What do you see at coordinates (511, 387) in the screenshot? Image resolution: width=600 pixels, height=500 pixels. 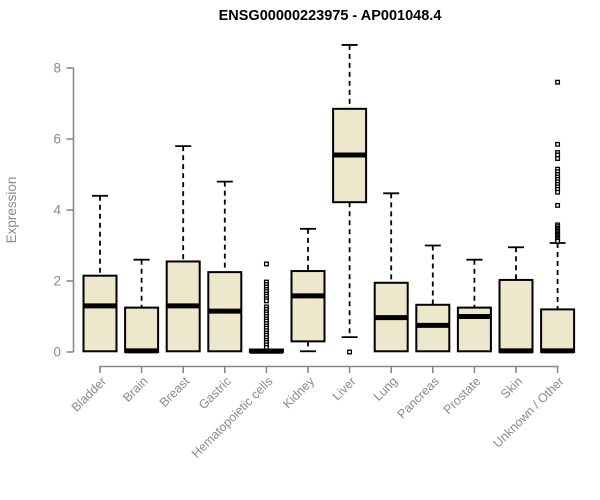 I see `x-tick-label: Skin` at bounding box center [511, 387].